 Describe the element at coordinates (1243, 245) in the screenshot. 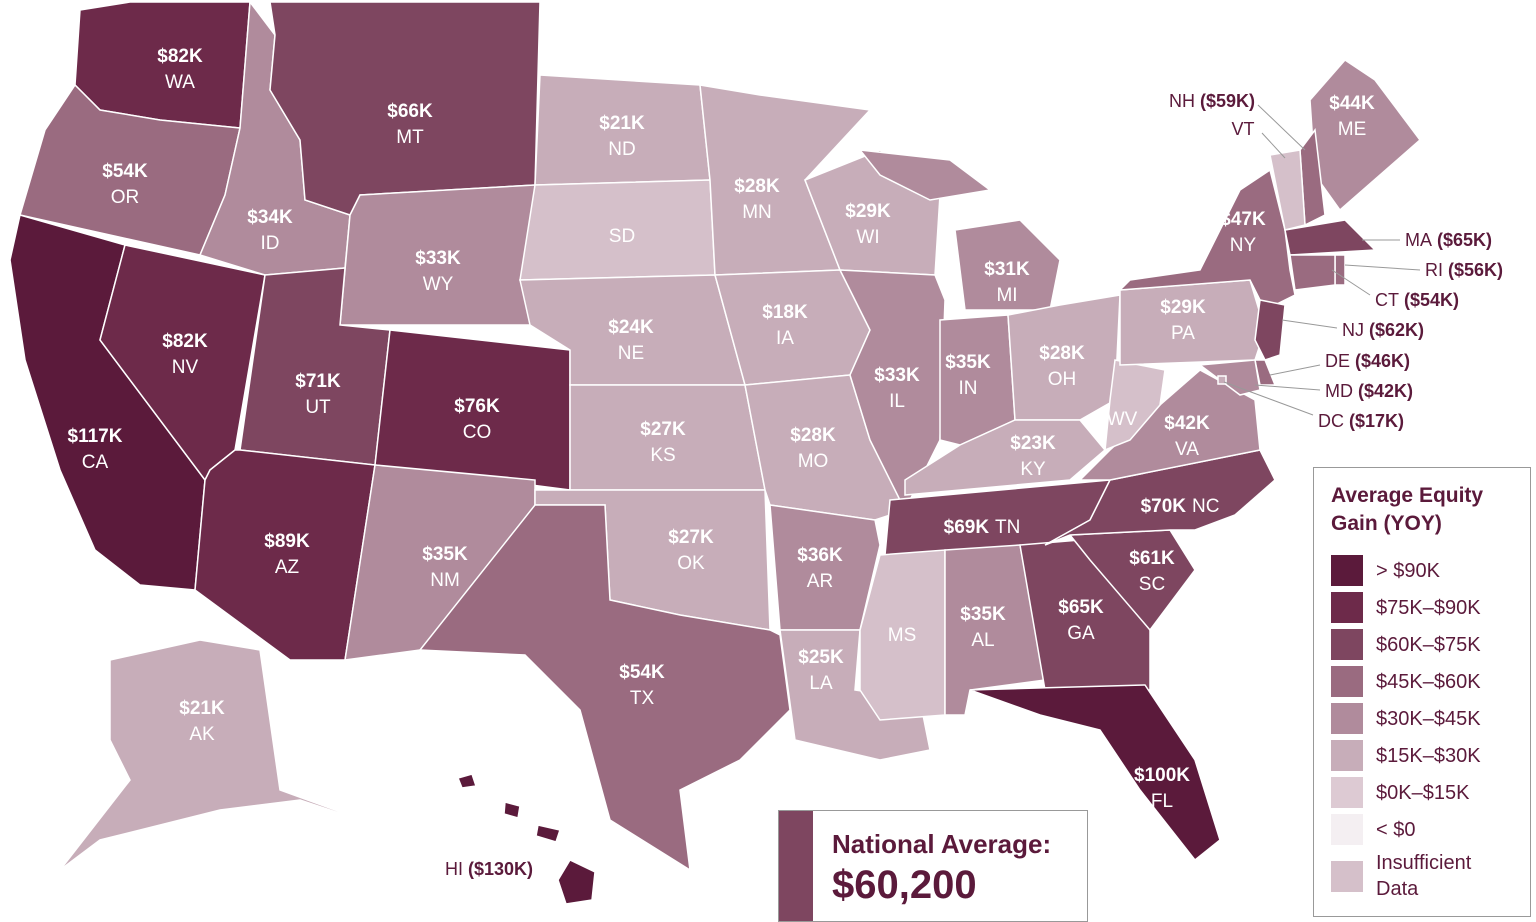

I see `state-name-label: NY` at that location.